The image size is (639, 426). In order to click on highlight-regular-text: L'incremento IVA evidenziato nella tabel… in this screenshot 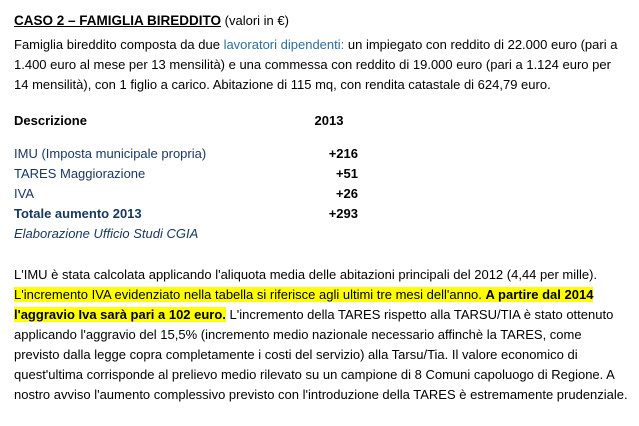, I will do `click(250, 294)`.